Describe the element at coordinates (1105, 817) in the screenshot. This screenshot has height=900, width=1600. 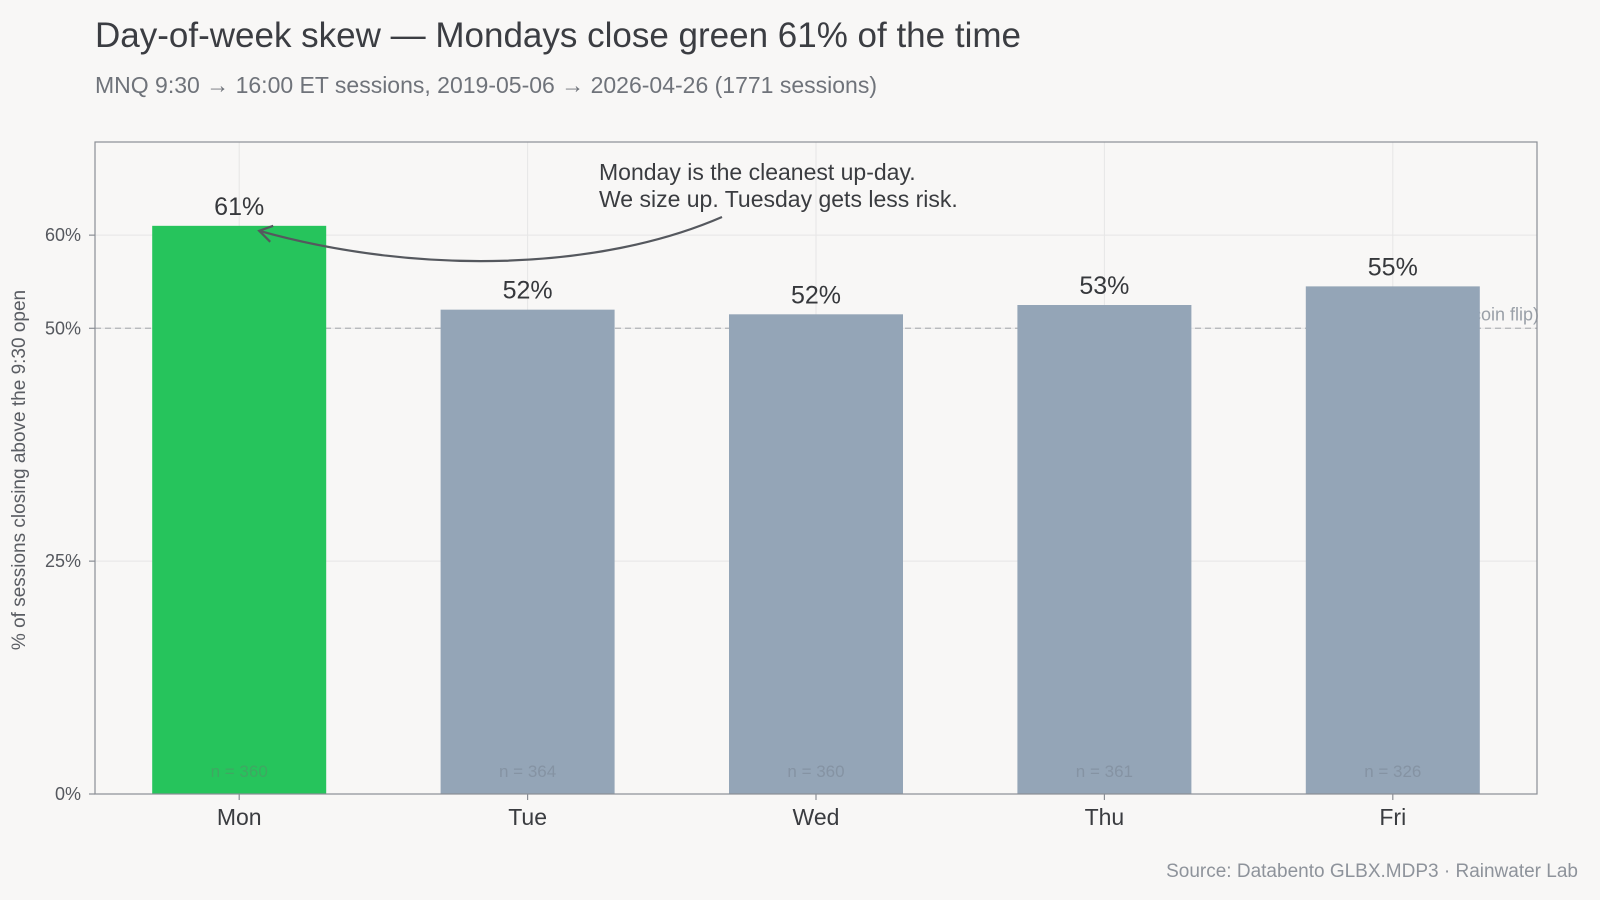
I see `x-tick-label: Thu` at that location.